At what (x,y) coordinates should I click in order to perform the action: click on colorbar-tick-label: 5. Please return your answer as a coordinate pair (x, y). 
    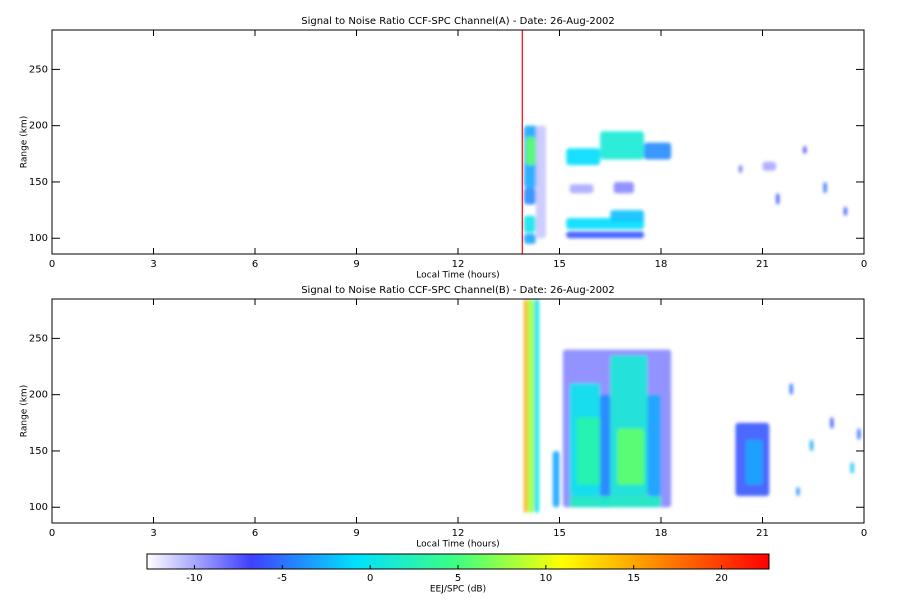
    Looking at the image, I should click on (458, 578).